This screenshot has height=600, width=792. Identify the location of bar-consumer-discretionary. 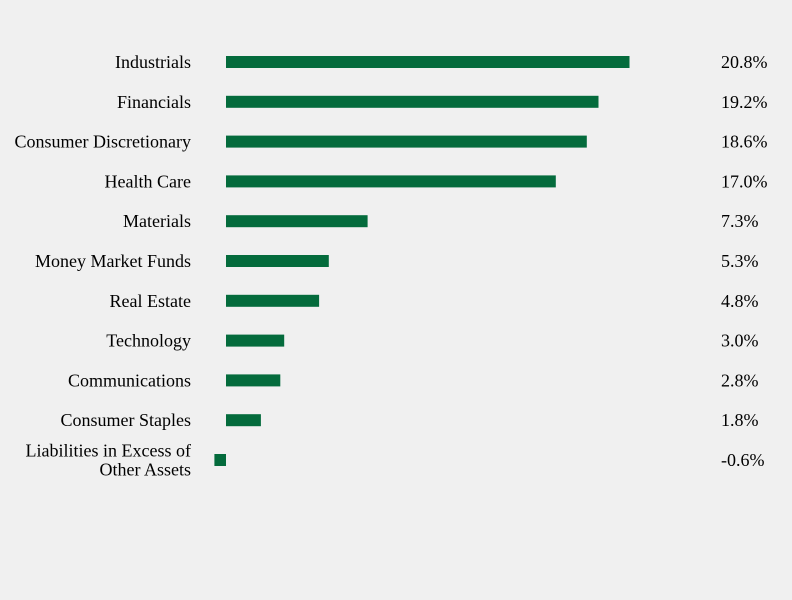
(406, 141).